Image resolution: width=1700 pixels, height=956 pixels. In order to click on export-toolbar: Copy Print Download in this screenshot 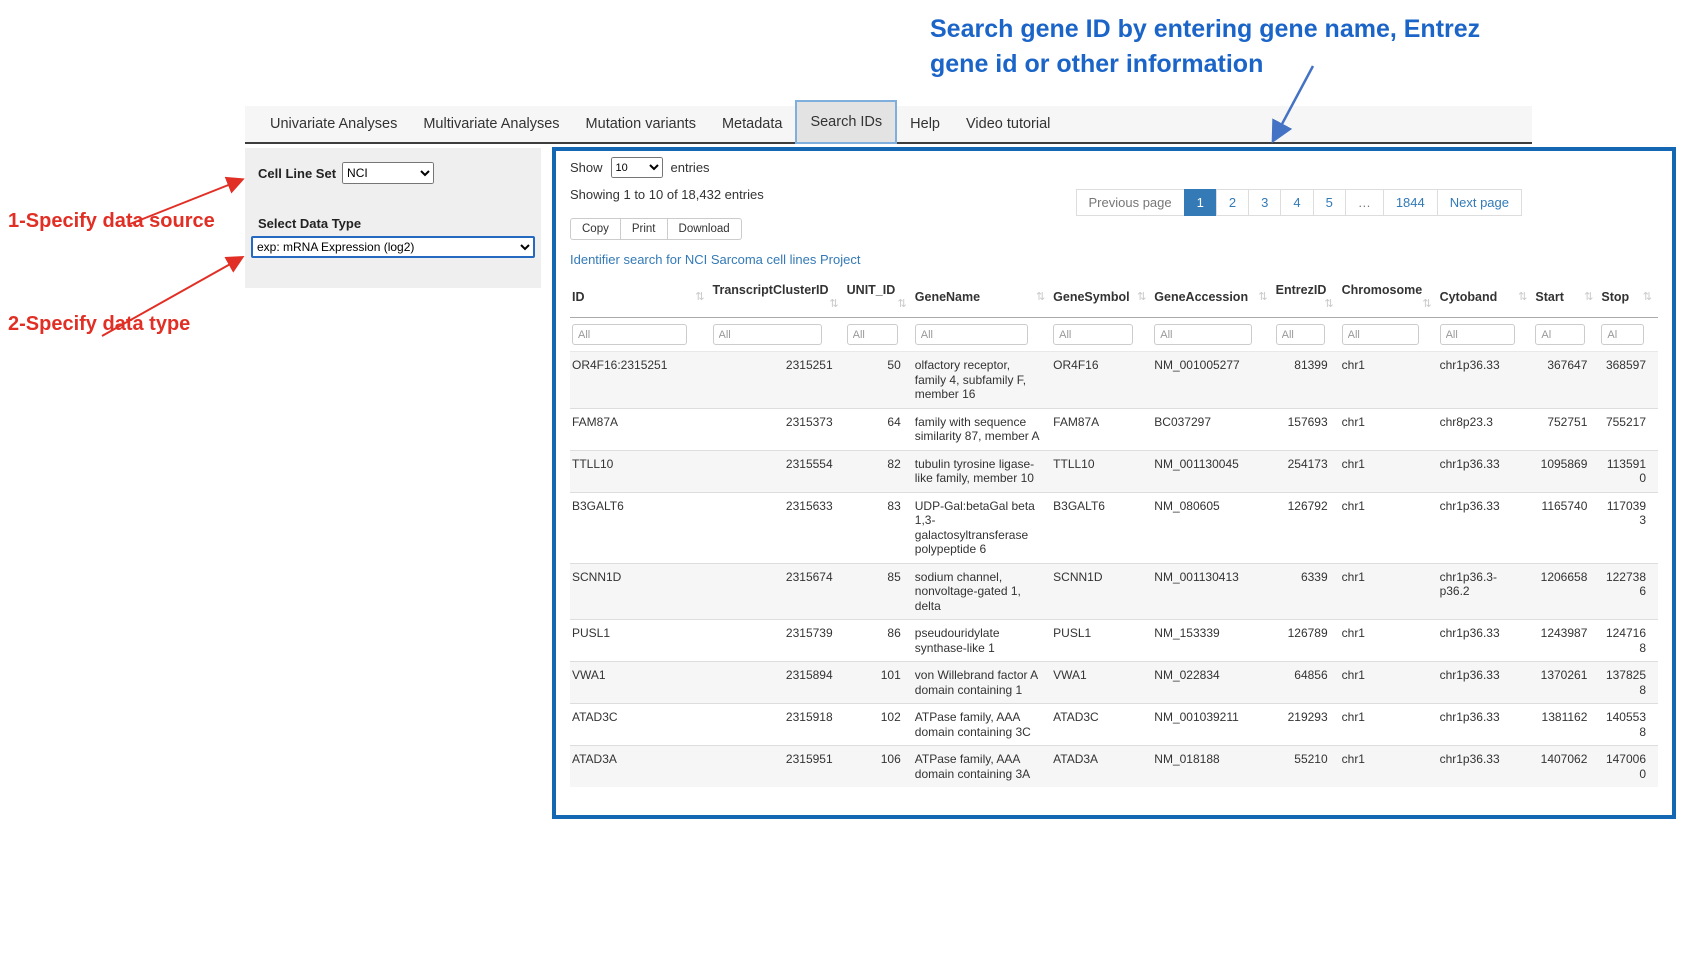, I will do `click(1114, 229)`.